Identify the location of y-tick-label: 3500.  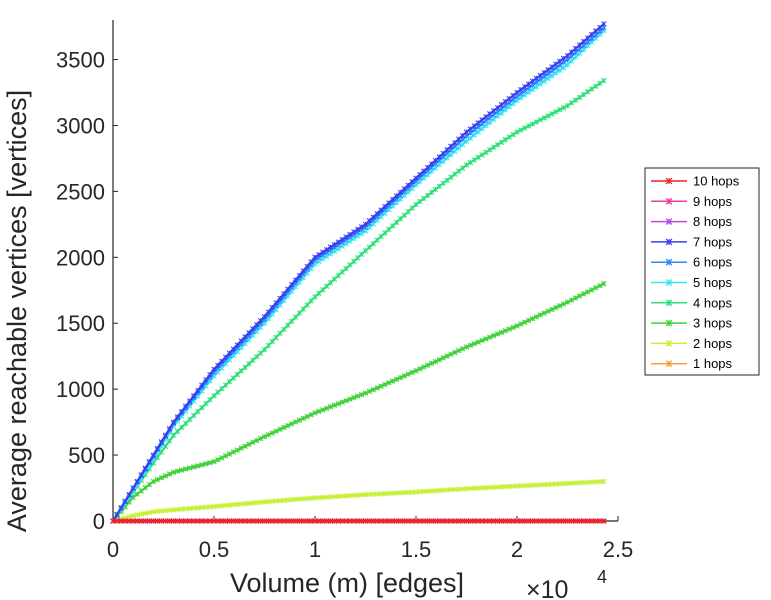
(80, 60).